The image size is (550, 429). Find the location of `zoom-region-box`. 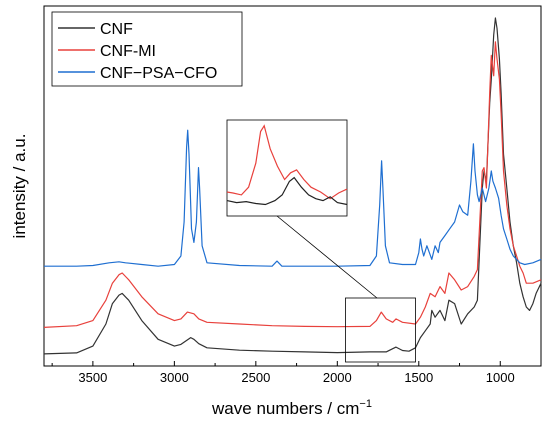

zoom-region-box is located at coordinates (380, 330).